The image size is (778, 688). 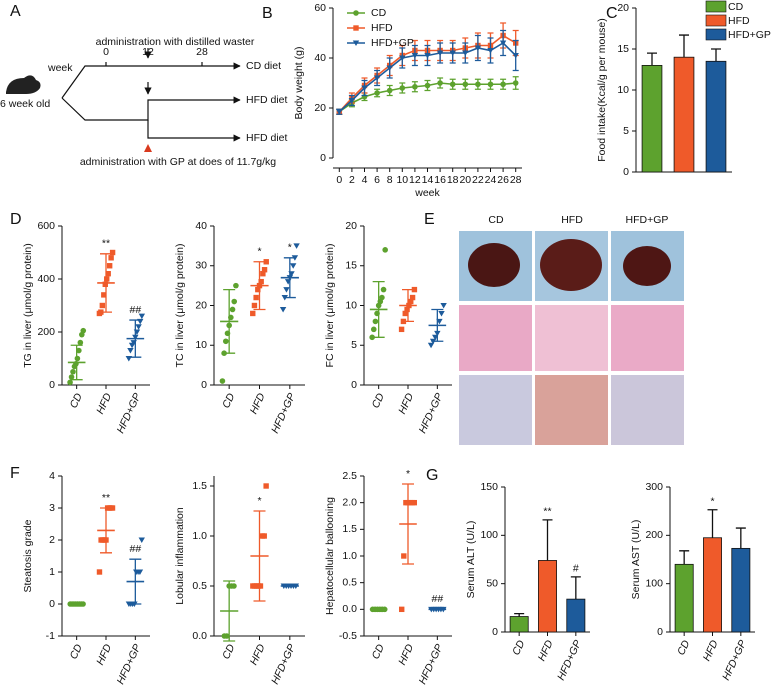 What do you see at coordinates (429, 219) in the screenshot?
I see `panel-label: E` at bounding box center [429, 219].